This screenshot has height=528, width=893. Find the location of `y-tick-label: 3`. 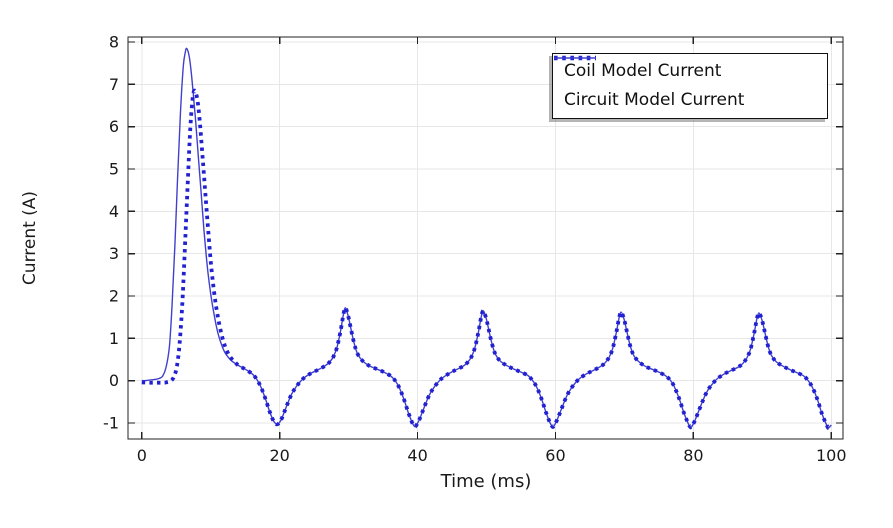

y-tick-label: 3 is located at coordinates (114, 253).